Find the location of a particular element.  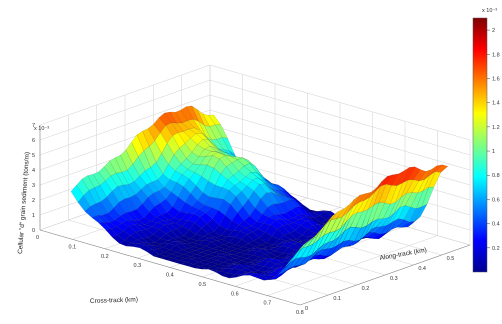

x-tick-label: 0.5 is located at coordinates (203, 285).